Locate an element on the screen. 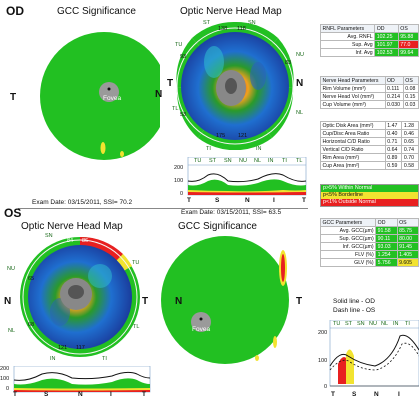  compare-top-in: IN is located at coordinates (396, 324).